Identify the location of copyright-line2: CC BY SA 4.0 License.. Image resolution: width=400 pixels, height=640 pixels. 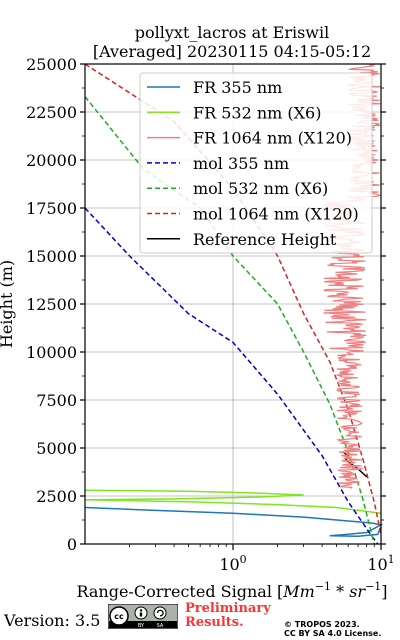
(333, 633).